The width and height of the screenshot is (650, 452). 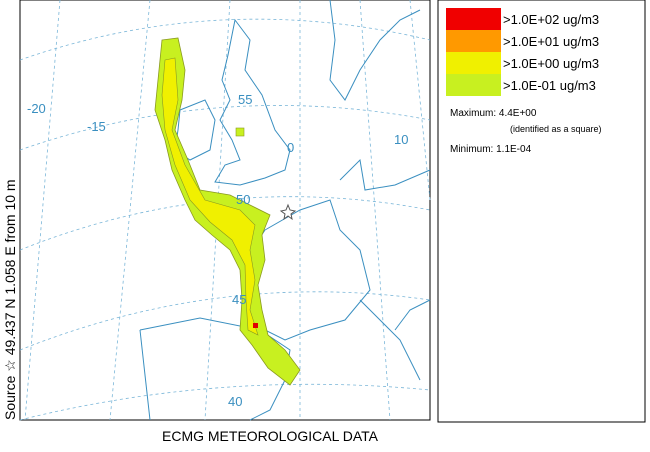 I want to click on grid-label: 55, so click(x=245, y=99).